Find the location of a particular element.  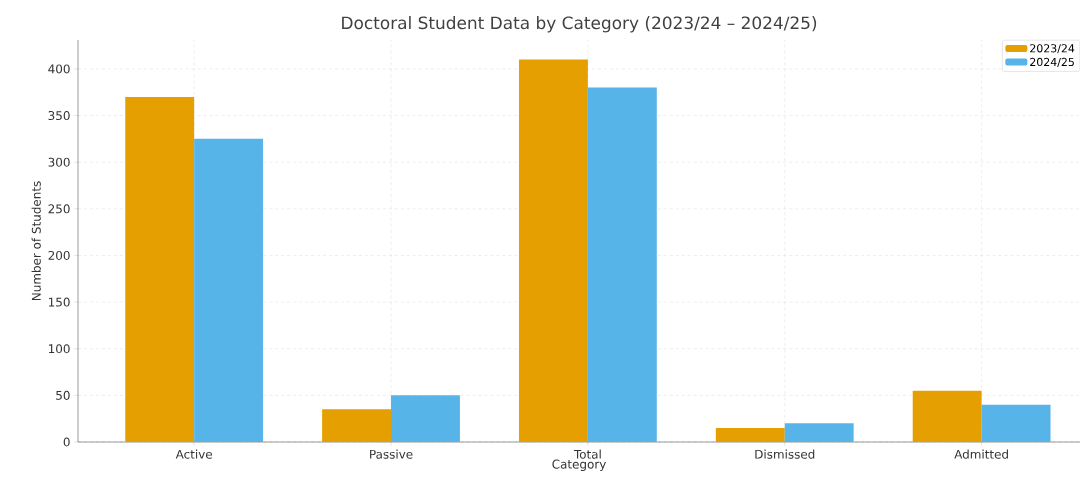

legend-label: 2024/25 is located at coordinates (1052, 62).